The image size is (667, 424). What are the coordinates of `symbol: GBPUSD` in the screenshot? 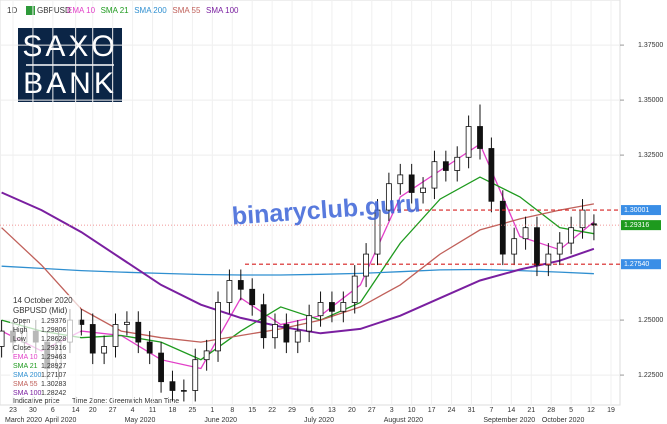 It's located at (54, 10).